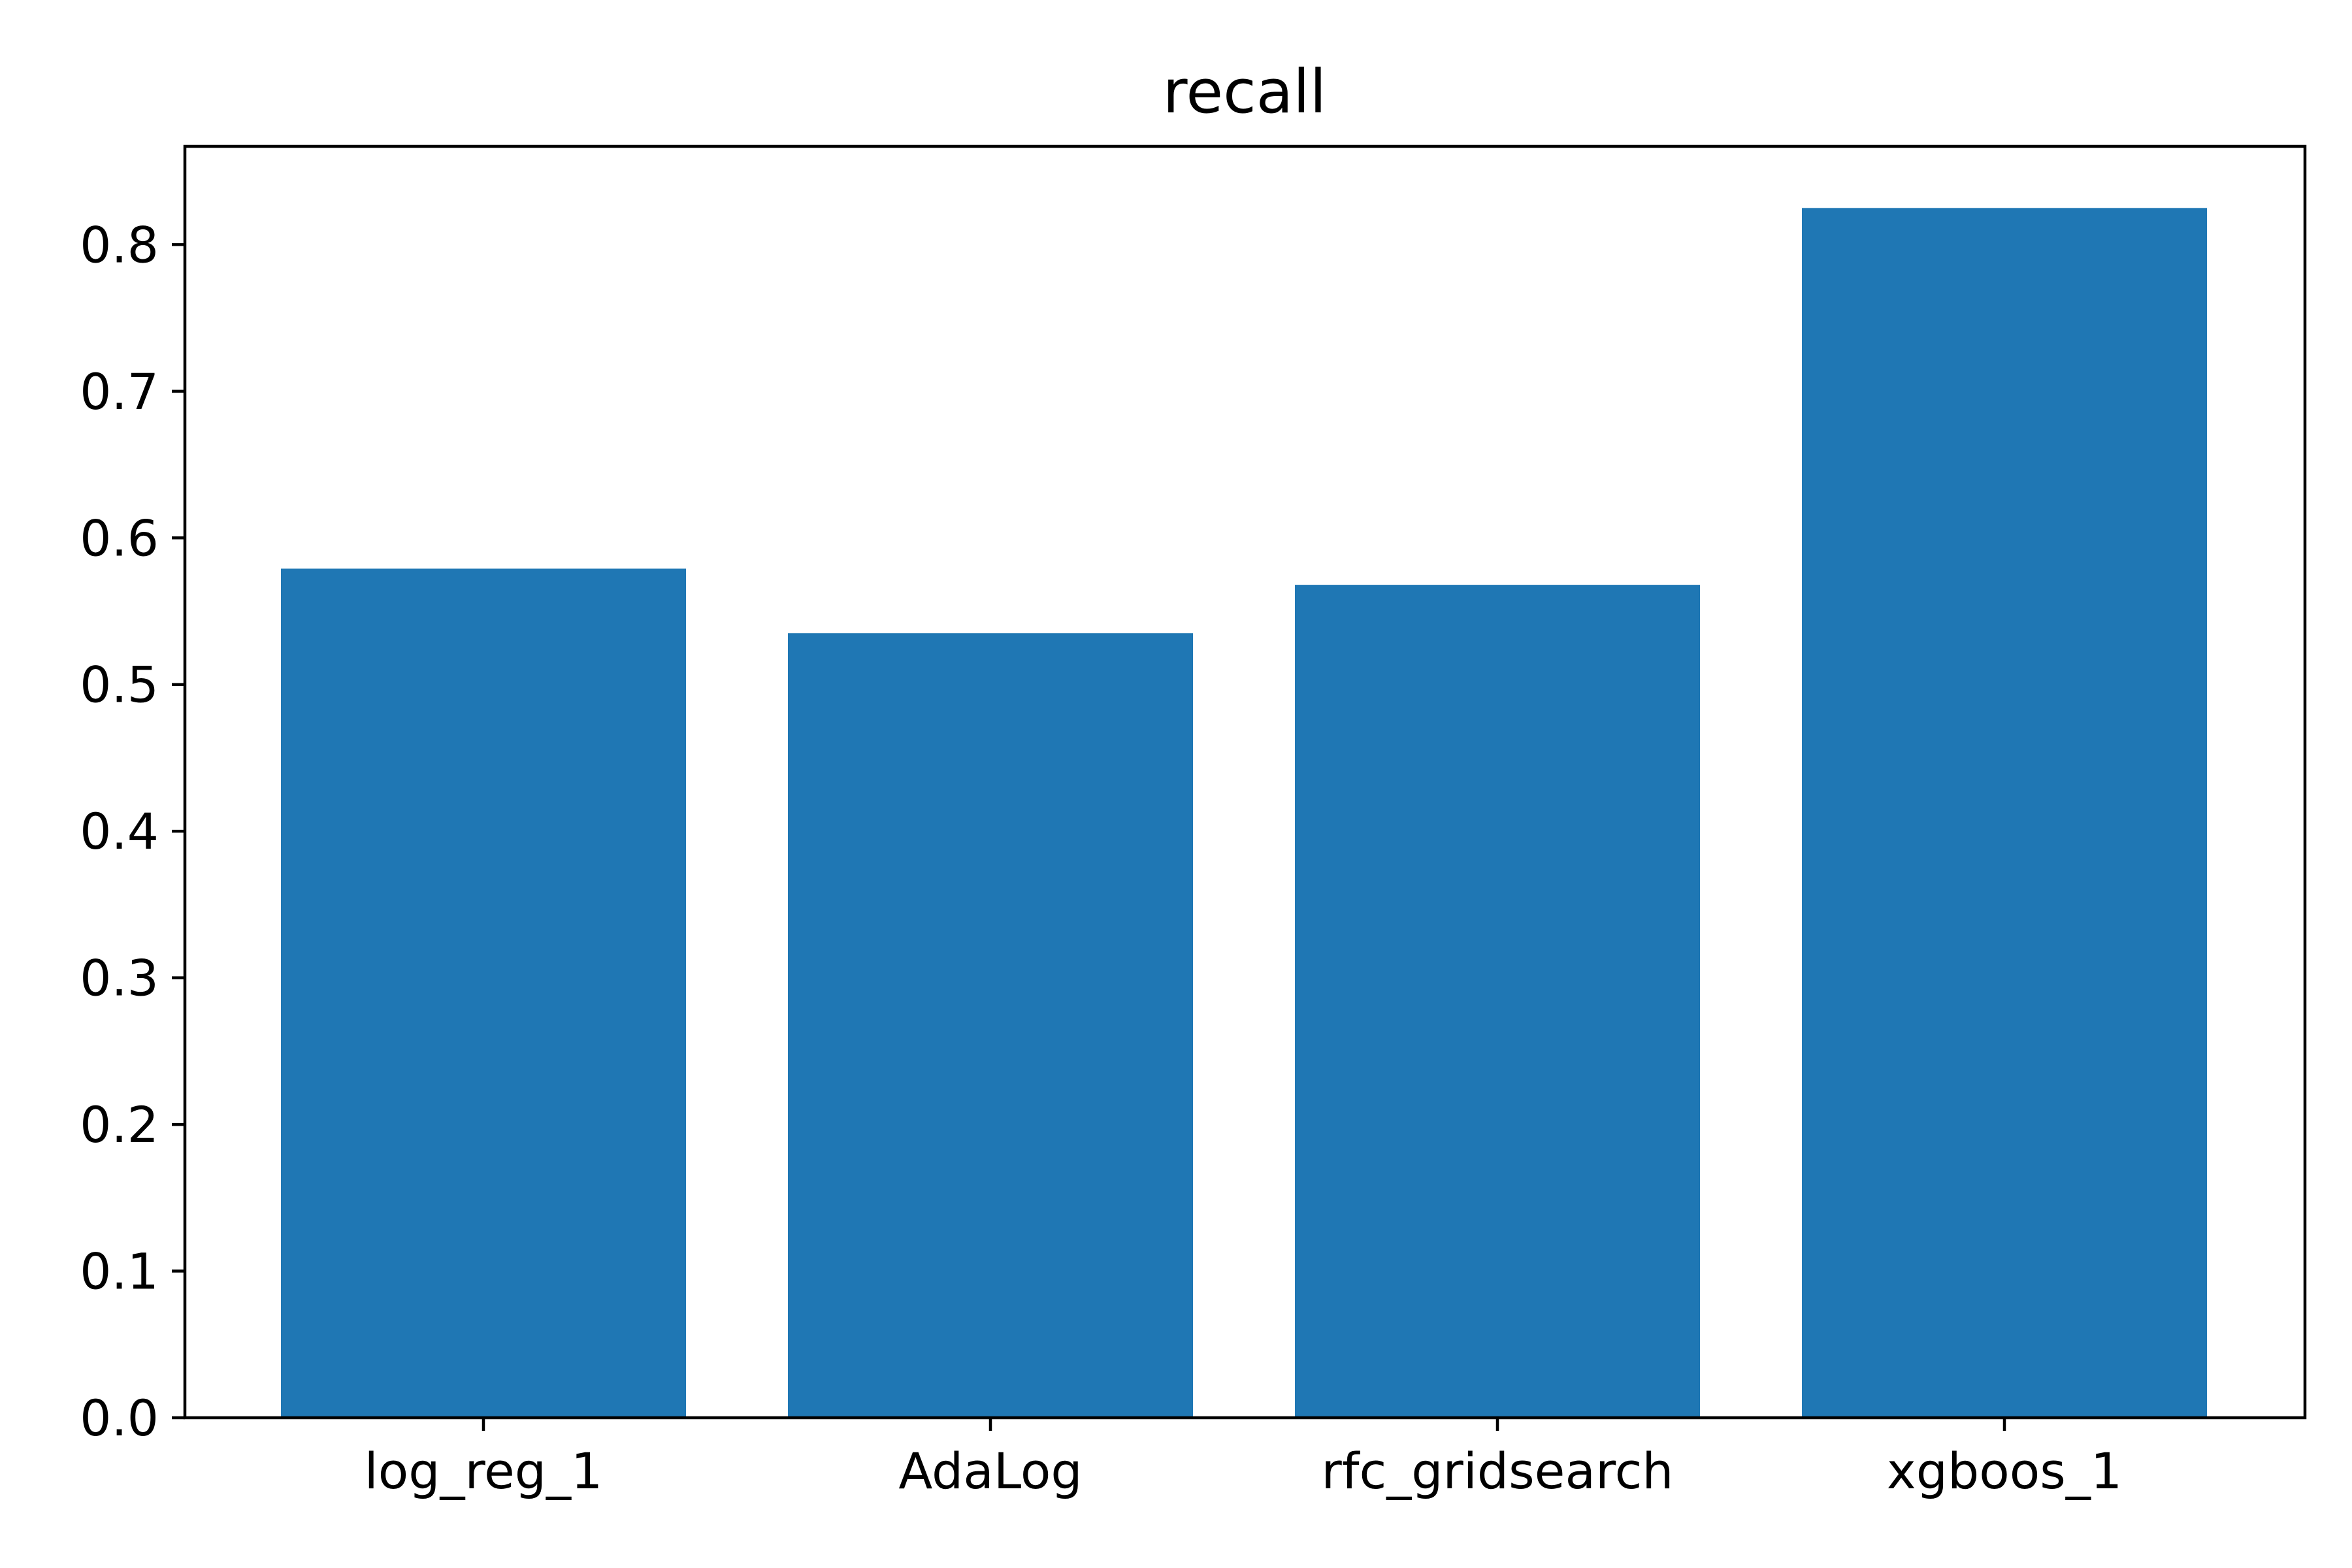  Describe the element at coordinates (119, 685) in the screenshot. I see `y-tick-label: 0.5` at that location.